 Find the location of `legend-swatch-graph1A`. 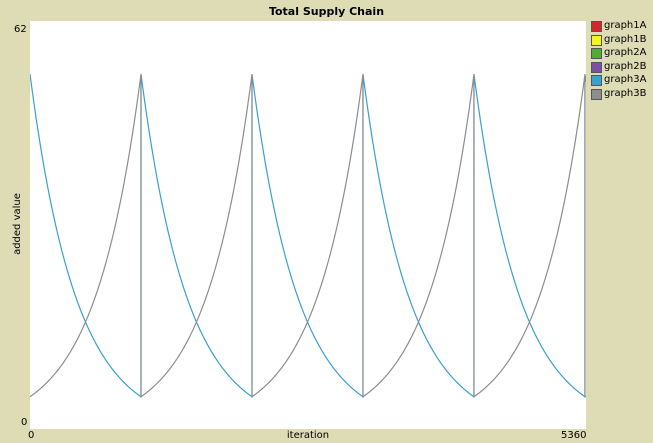

legend-swatch-graph1A is located at coordinates (596, 26).